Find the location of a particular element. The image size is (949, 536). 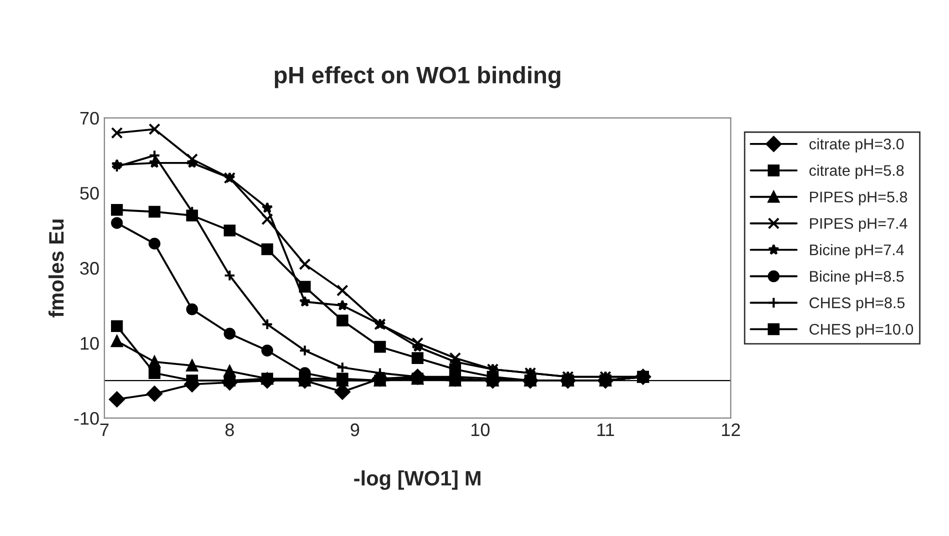

legend-label: CHES pH=10.0 is located at coordinates (862, 331).